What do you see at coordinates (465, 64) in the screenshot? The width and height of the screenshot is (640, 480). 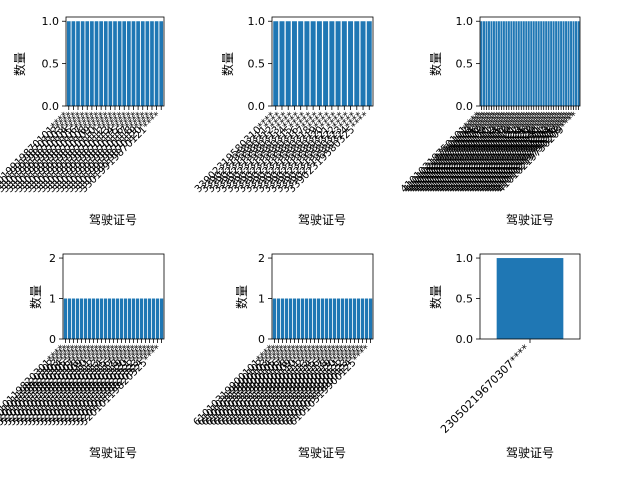 I see `y-tick-label: 0.5` at bounding box center [465, 64].